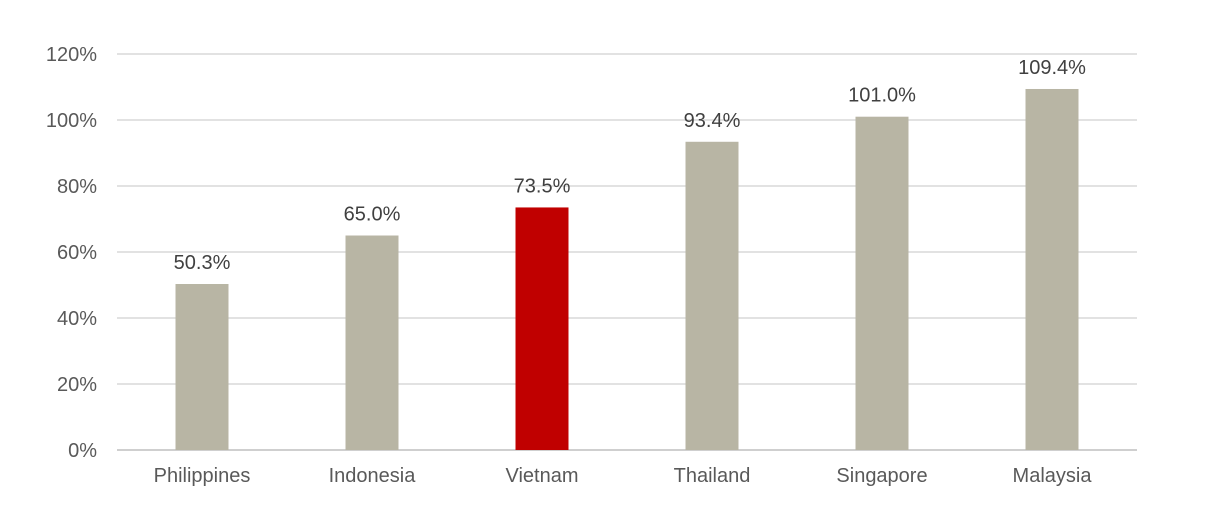 The image size is (1208, 523). What do you see at coordinates (77, 187) in the screenshot?
I see `y-tick-label: 80%` at bounding box center [77, 187].